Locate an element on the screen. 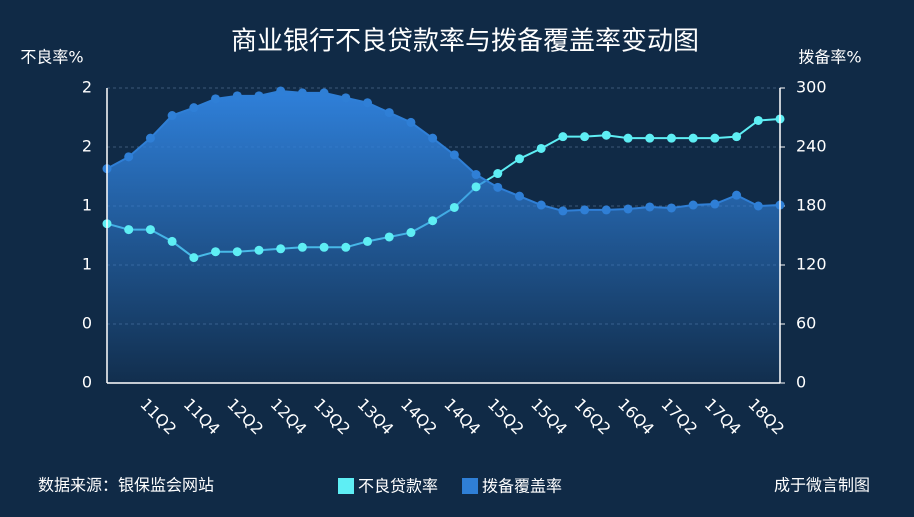 This screenshot has height=517, width=914. legend-label: 不良贷款率 is located at coordinates (398, 486).